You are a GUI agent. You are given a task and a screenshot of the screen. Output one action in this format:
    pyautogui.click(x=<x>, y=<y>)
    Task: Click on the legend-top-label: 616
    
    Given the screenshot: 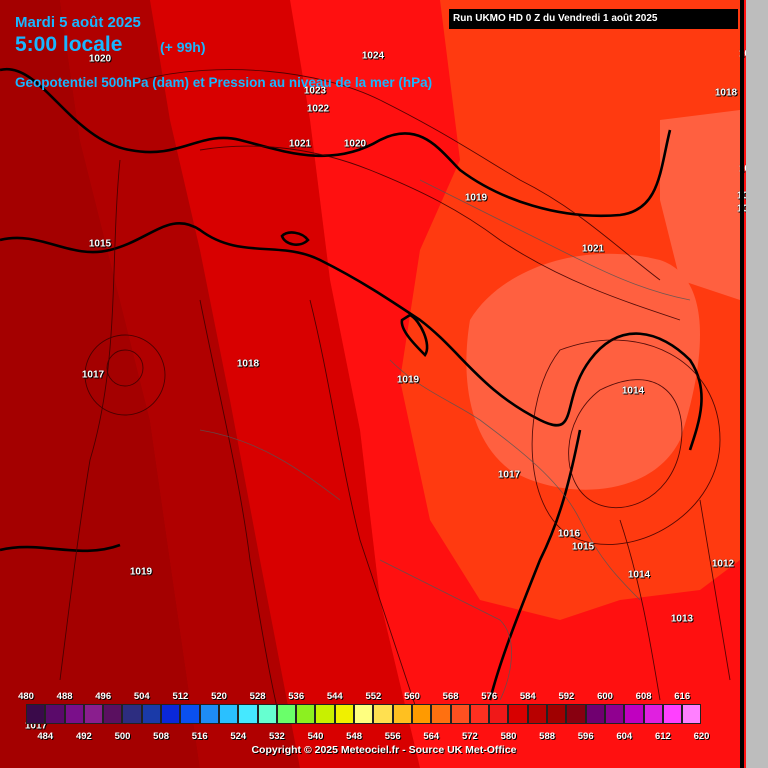 What is the action you would take?
    pyautogui.click(x=682, y=696)
    